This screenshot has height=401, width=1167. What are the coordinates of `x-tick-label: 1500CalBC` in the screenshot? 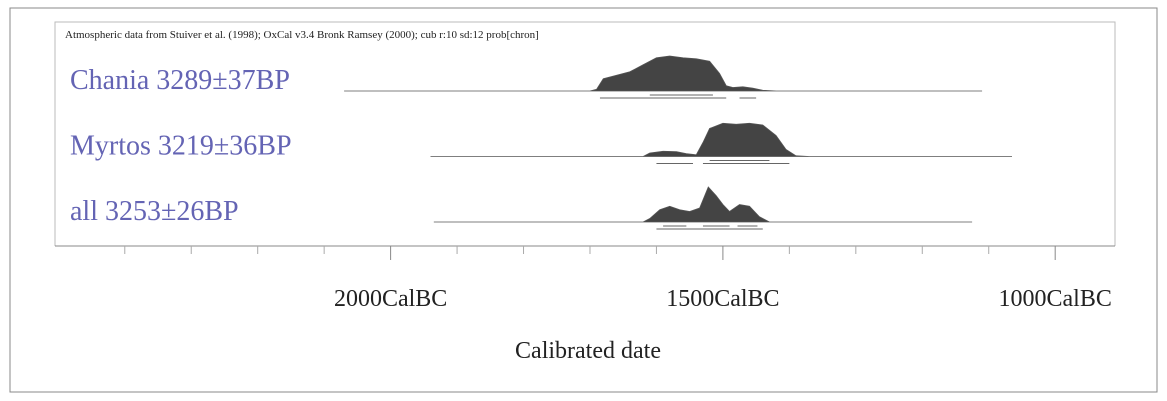 It's located at (722, 299).